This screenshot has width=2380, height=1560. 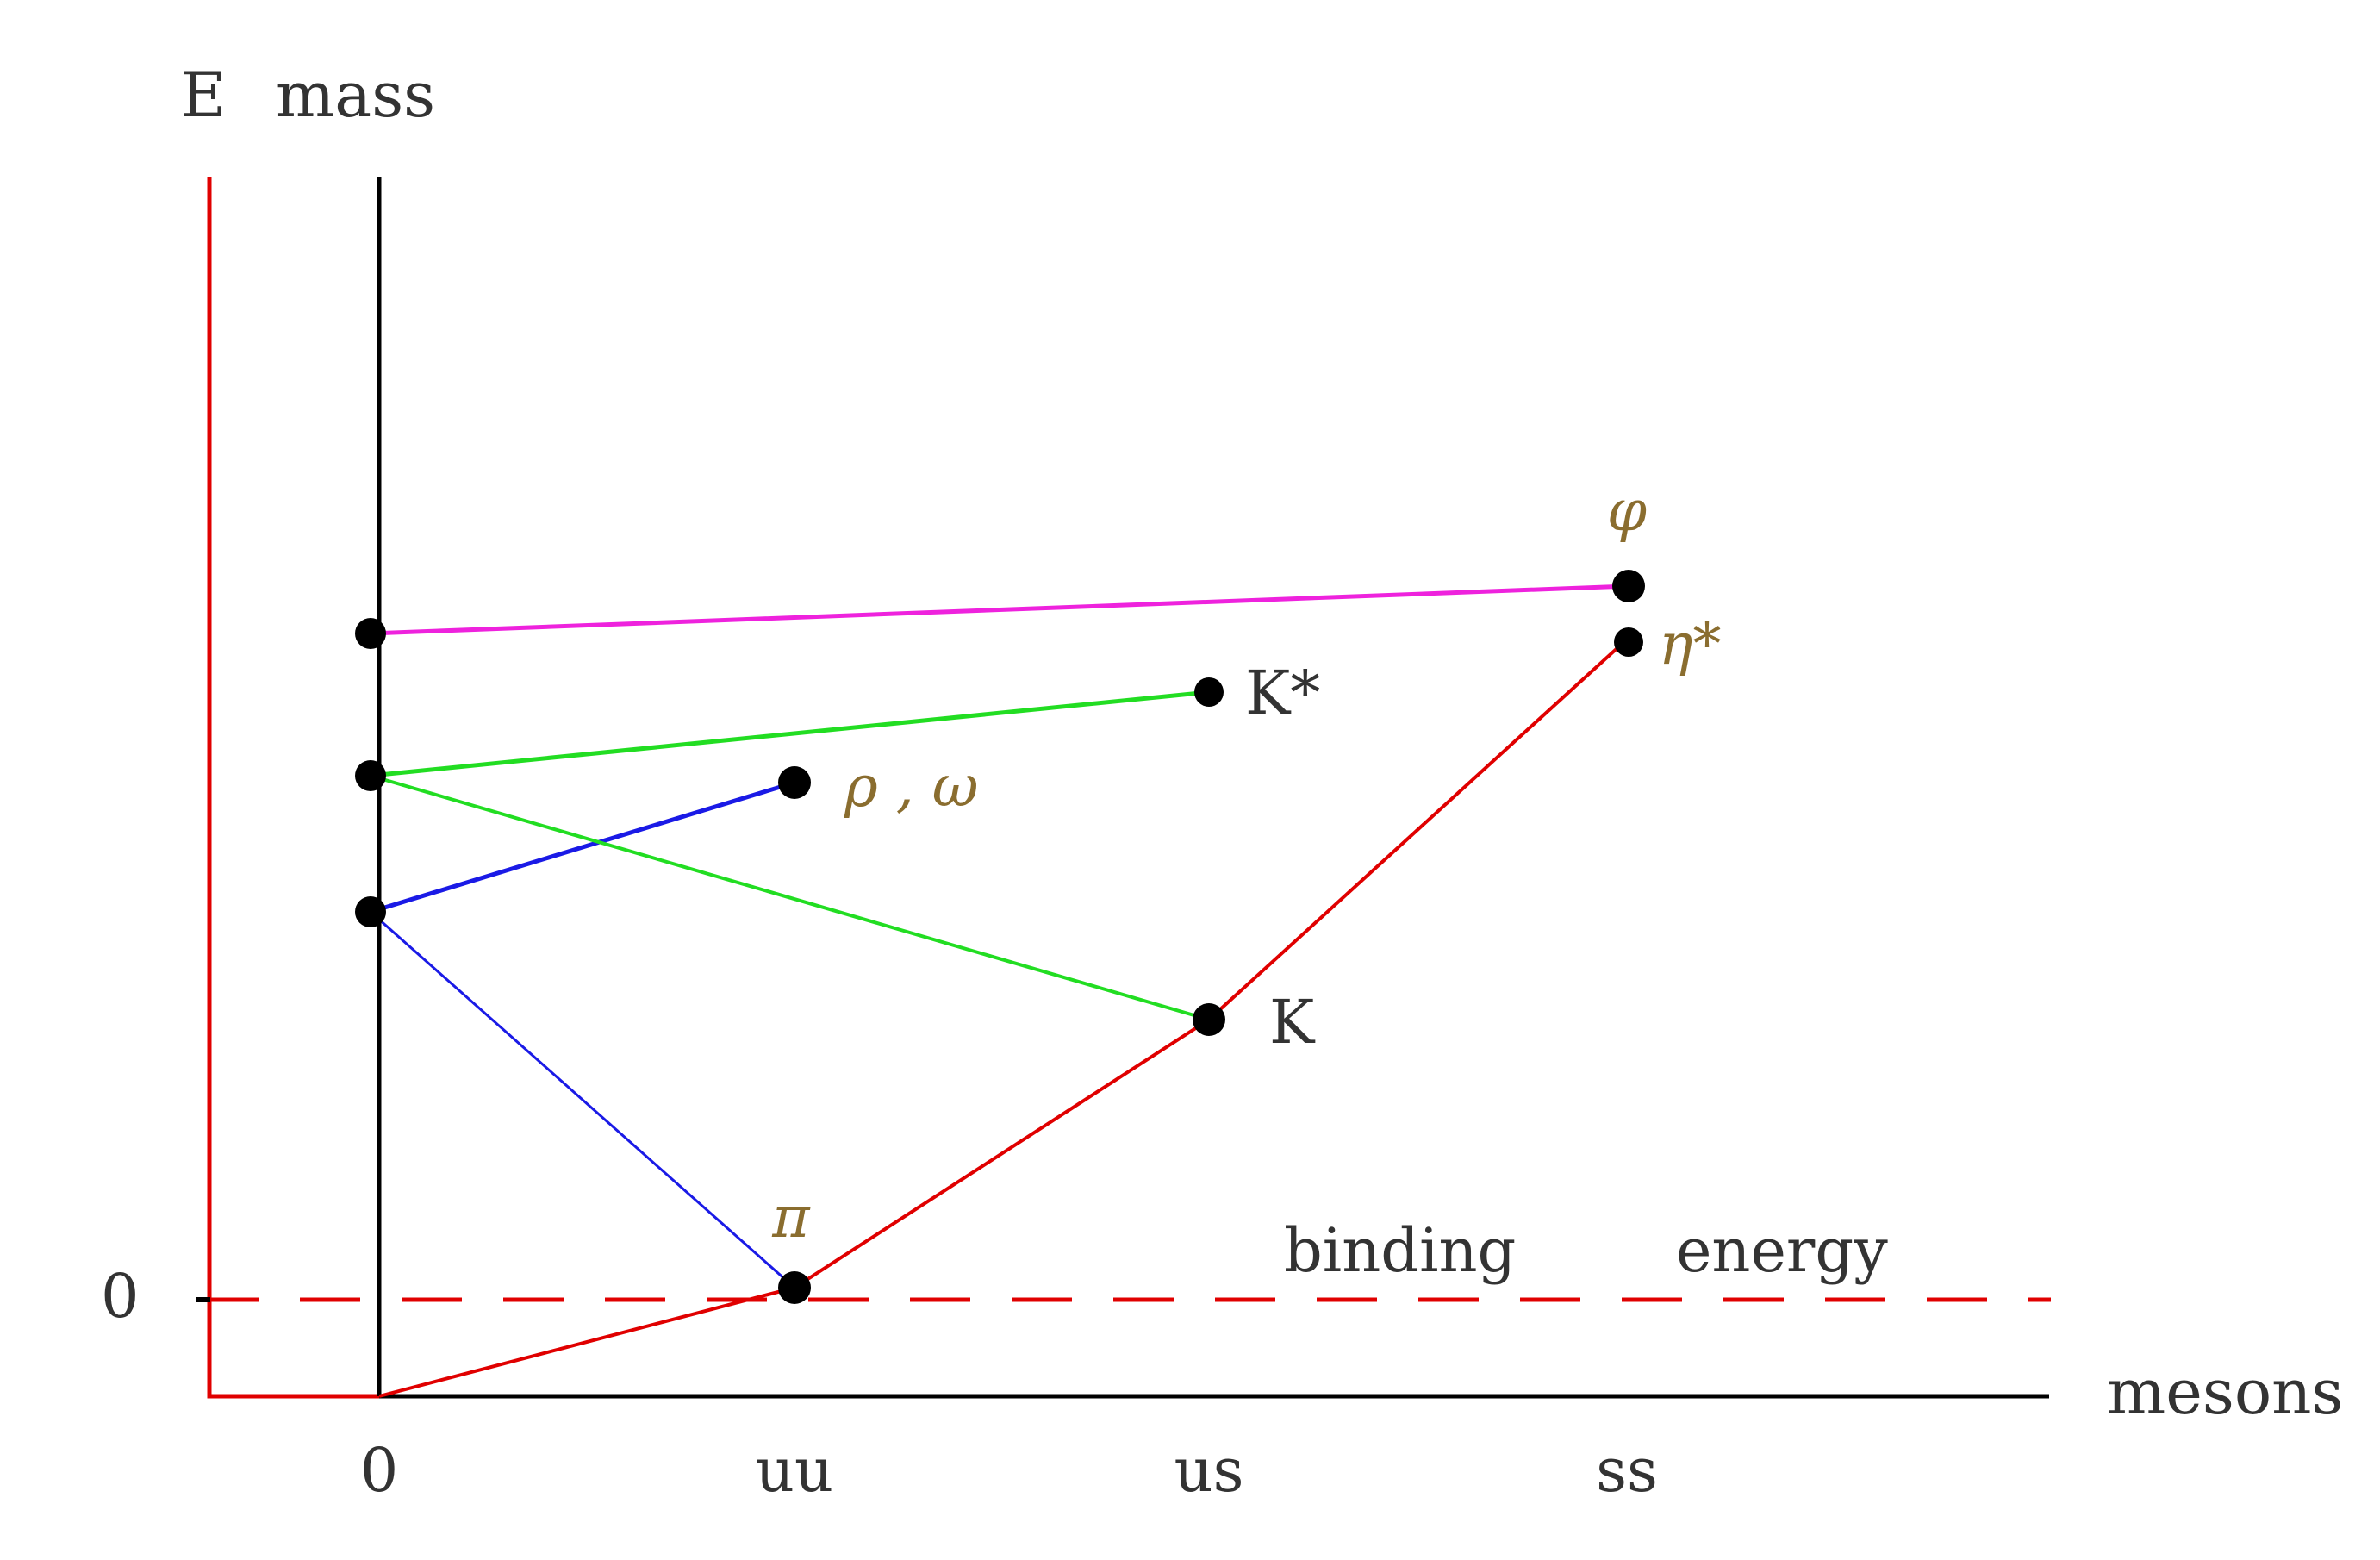 I want to click on annotation-energy: energy, so click(x=1782, y=1250).